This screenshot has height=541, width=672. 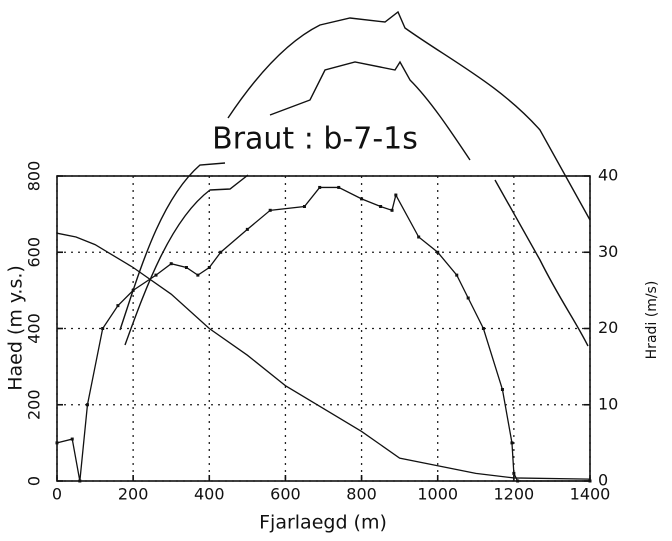 What do you see at coordinates (34, 252) in the screenshot?
I see `y-tick-label: 600` at bounding box center [34, 252].